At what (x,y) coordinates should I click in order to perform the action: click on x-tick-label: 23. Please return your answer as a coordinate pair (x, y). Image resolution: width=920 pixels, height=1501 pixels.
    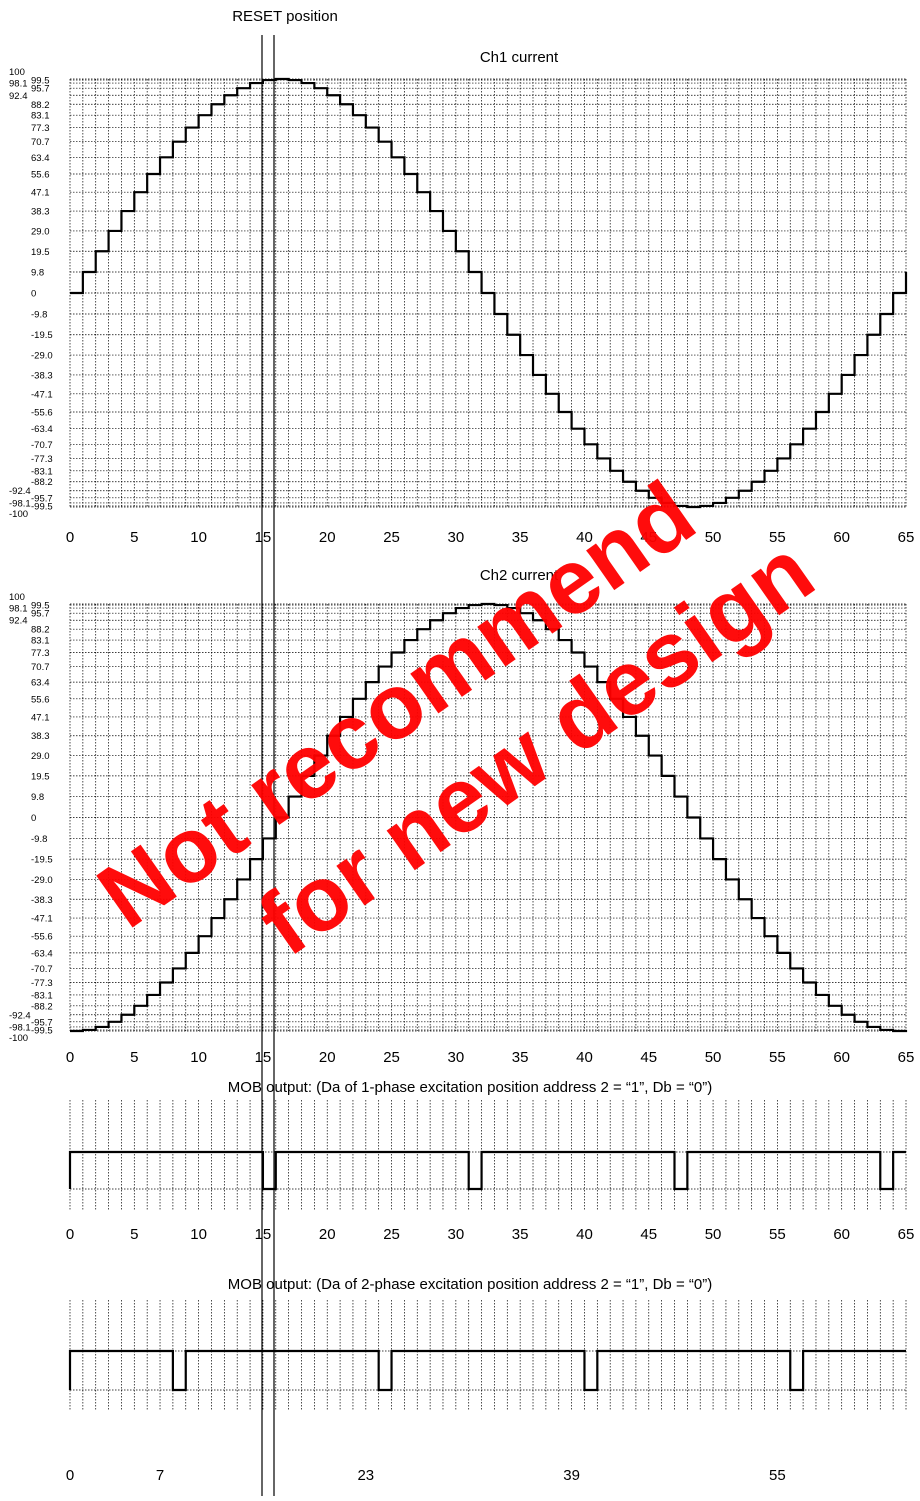
    Looking at the image, I should click on (365, 1475).